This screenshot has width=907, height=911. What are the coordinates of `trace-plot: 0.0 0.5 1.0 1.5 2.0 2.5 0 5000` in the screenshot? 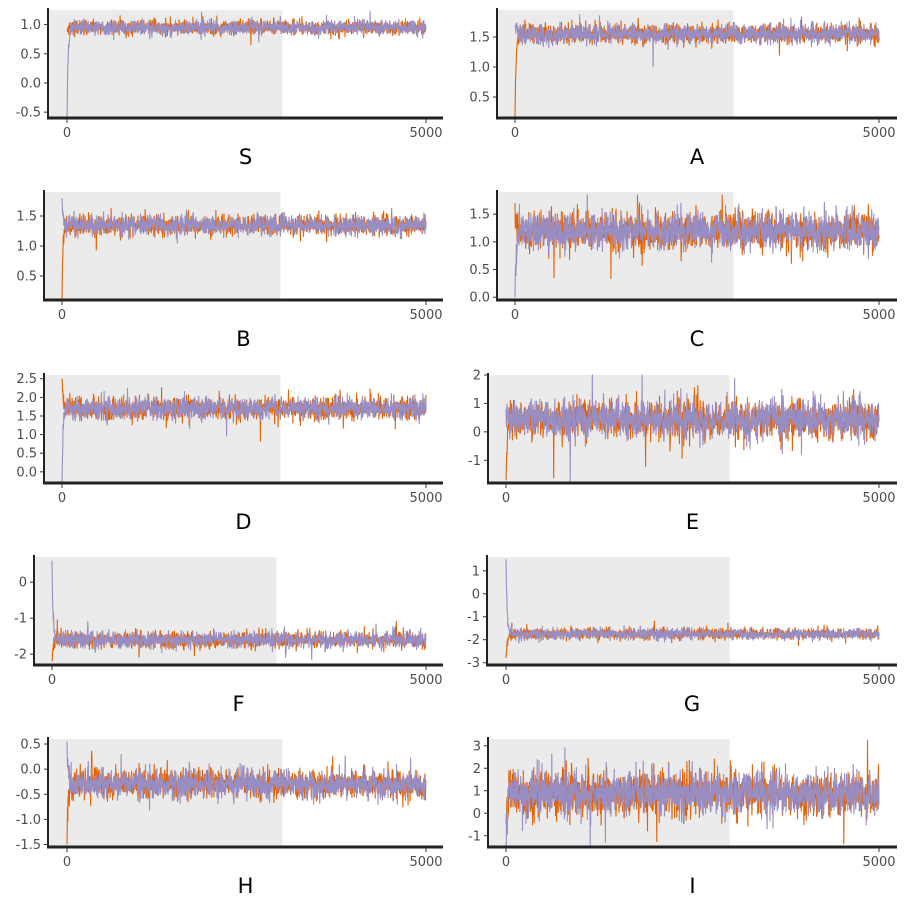 It's located at (229, 439).